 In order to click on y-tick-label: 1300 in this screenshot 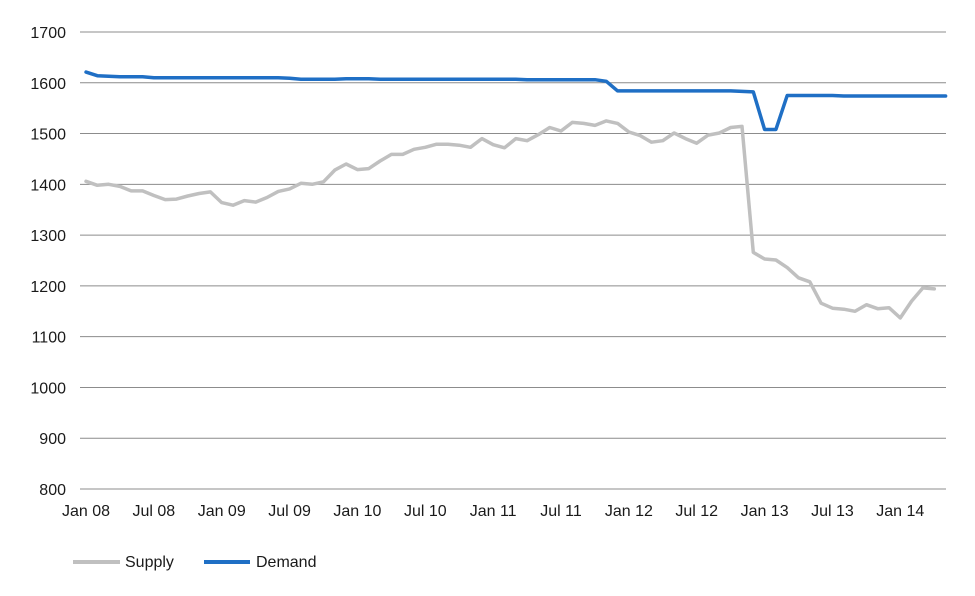, I will do `click(48, 236)`.